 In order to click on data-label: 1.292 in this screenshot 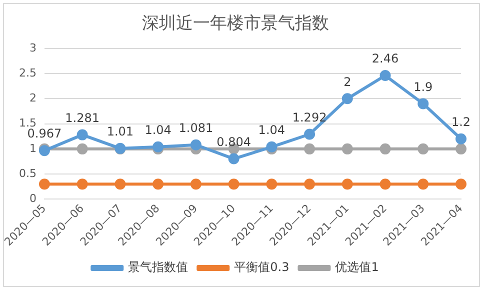, I will do `click(309, 117)`.